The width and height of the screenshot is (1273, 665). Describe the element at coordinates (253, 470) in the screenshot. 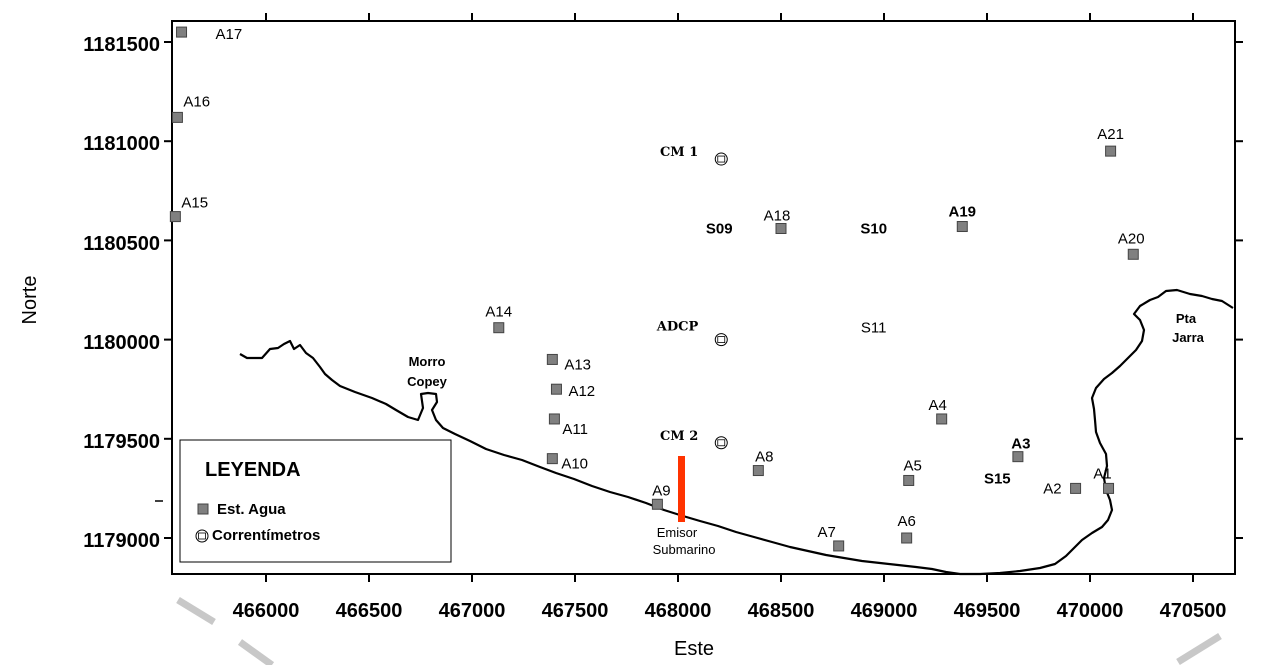

I see `legend-title: LEYENDA` at that location.